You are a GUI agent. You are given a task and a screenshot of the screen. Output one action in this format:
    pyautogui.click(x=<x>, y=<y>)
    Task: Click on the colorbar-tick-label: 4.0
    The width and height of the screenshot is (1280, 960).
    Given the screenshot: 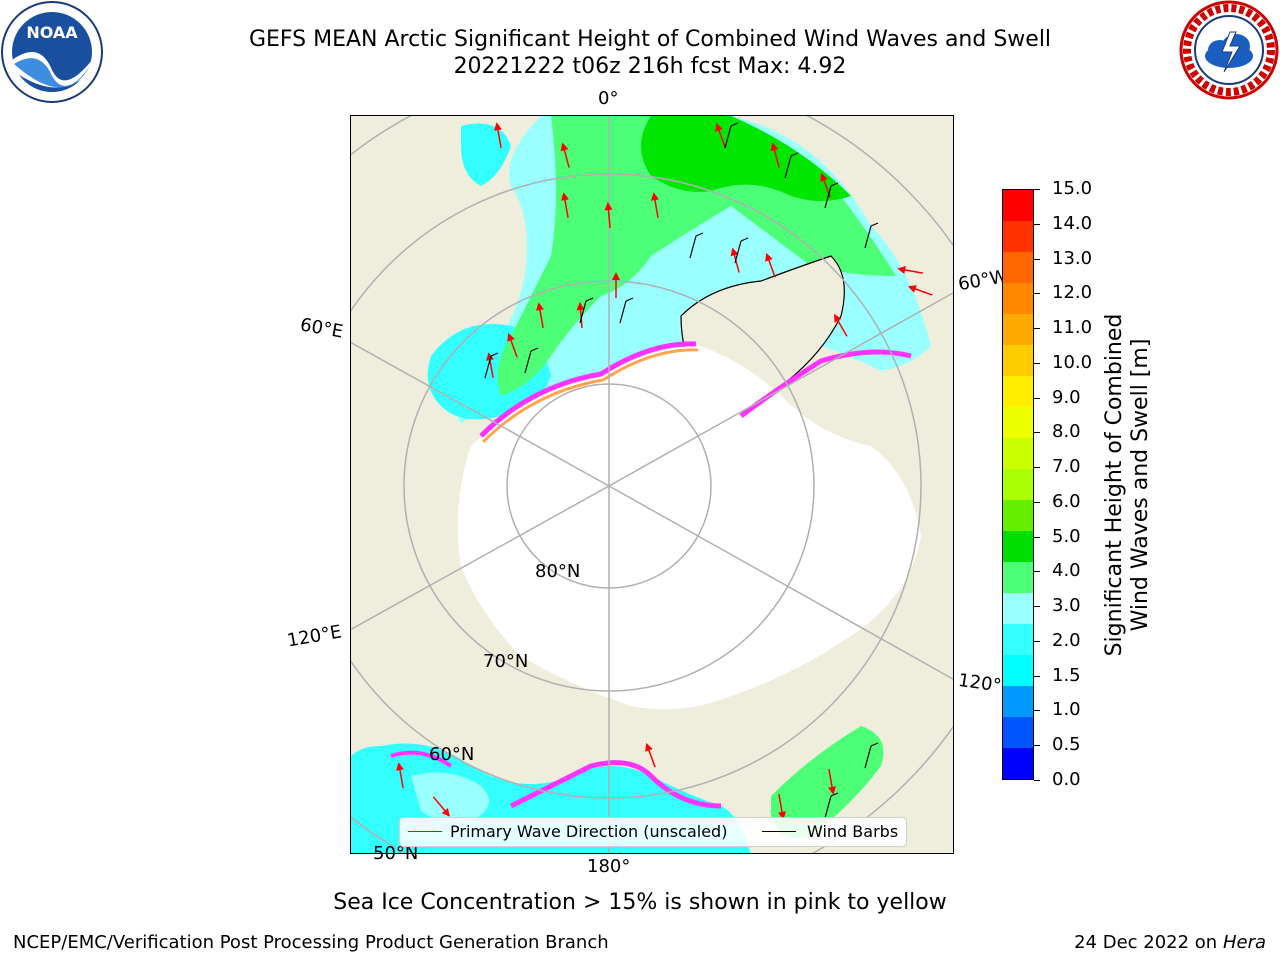 What is the action you would take?
    pyautogui.click(x=1066, y=571)
    